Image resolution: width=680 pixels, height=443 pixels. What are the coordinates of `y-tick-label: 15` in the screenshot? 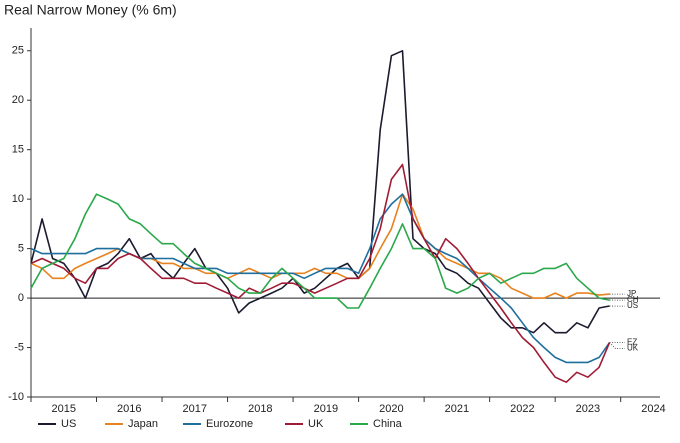 It's located at (18, 150).